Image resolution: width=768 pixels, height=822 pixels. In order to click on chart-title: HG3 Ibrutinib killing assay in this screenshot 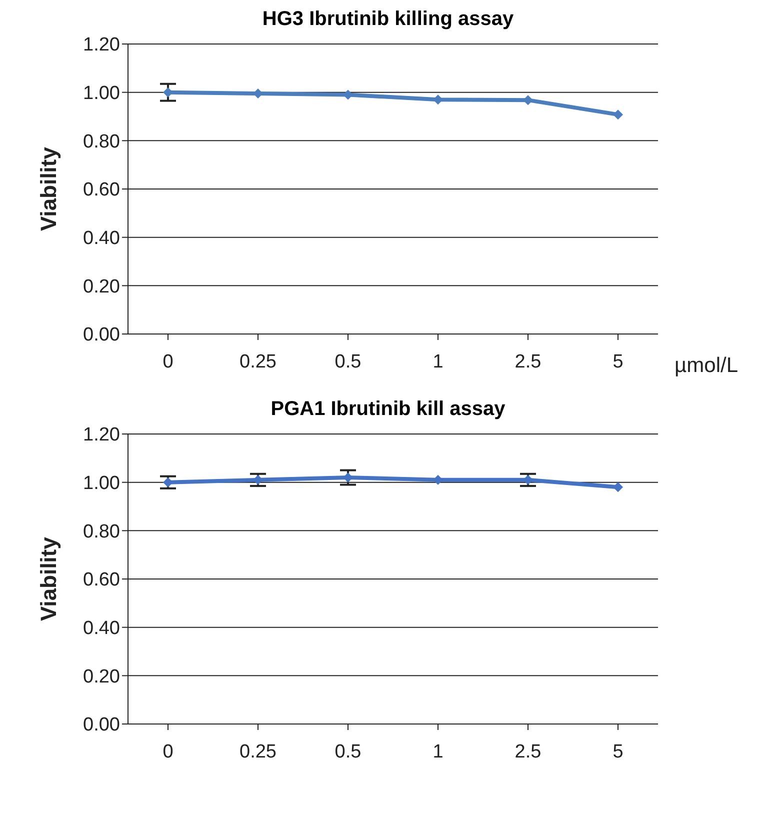, I will do `click(388, 20)`.